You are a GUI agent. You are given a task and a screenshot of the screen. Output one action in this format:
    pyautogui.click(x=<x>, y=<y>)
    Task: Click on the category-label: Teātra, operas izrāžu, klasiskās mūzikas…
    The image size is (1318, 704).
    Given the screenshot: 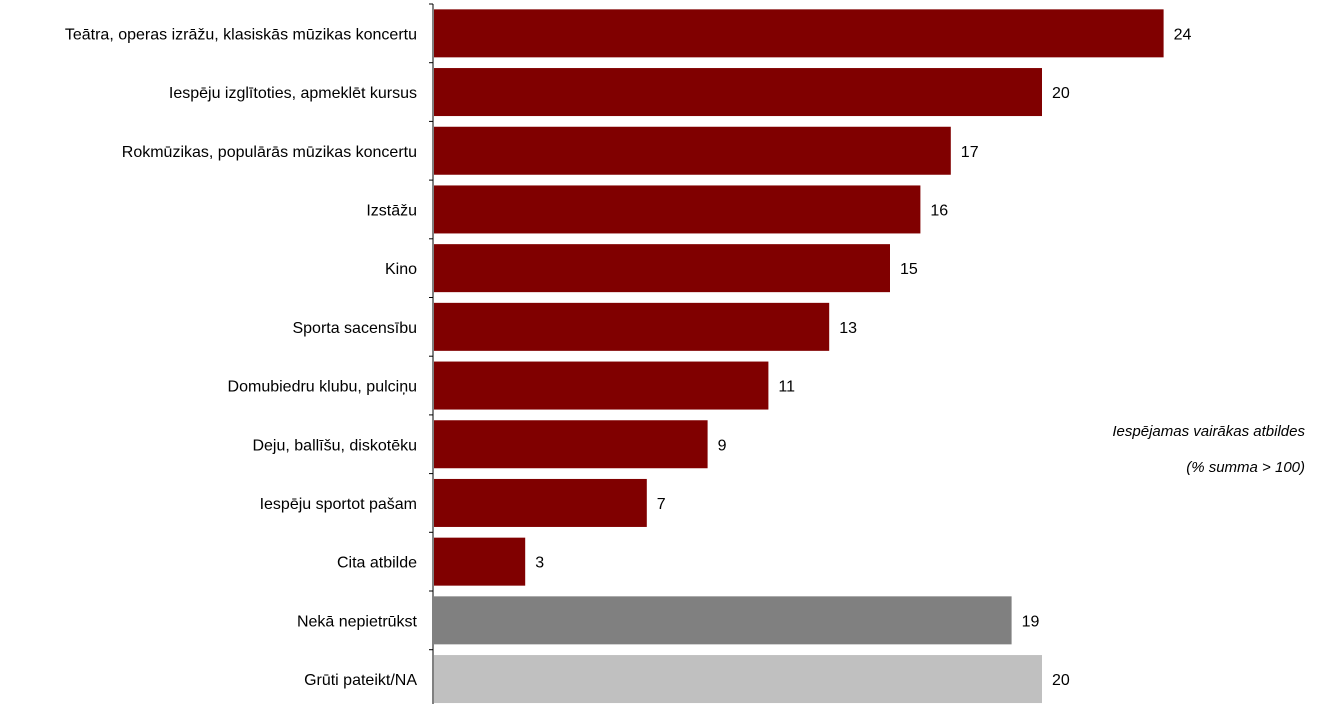 What is the action you would take?
    pyautogui.click(x=241, y=34)
    